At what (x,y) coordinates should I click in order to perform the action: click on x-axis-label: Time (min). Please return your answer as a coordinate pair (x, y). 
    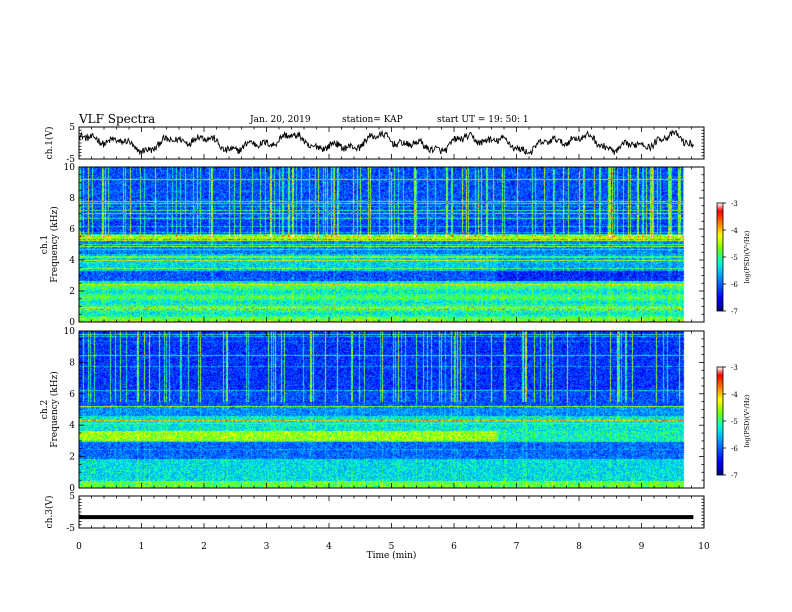
    Looking at the image, I should click on (392, 555).